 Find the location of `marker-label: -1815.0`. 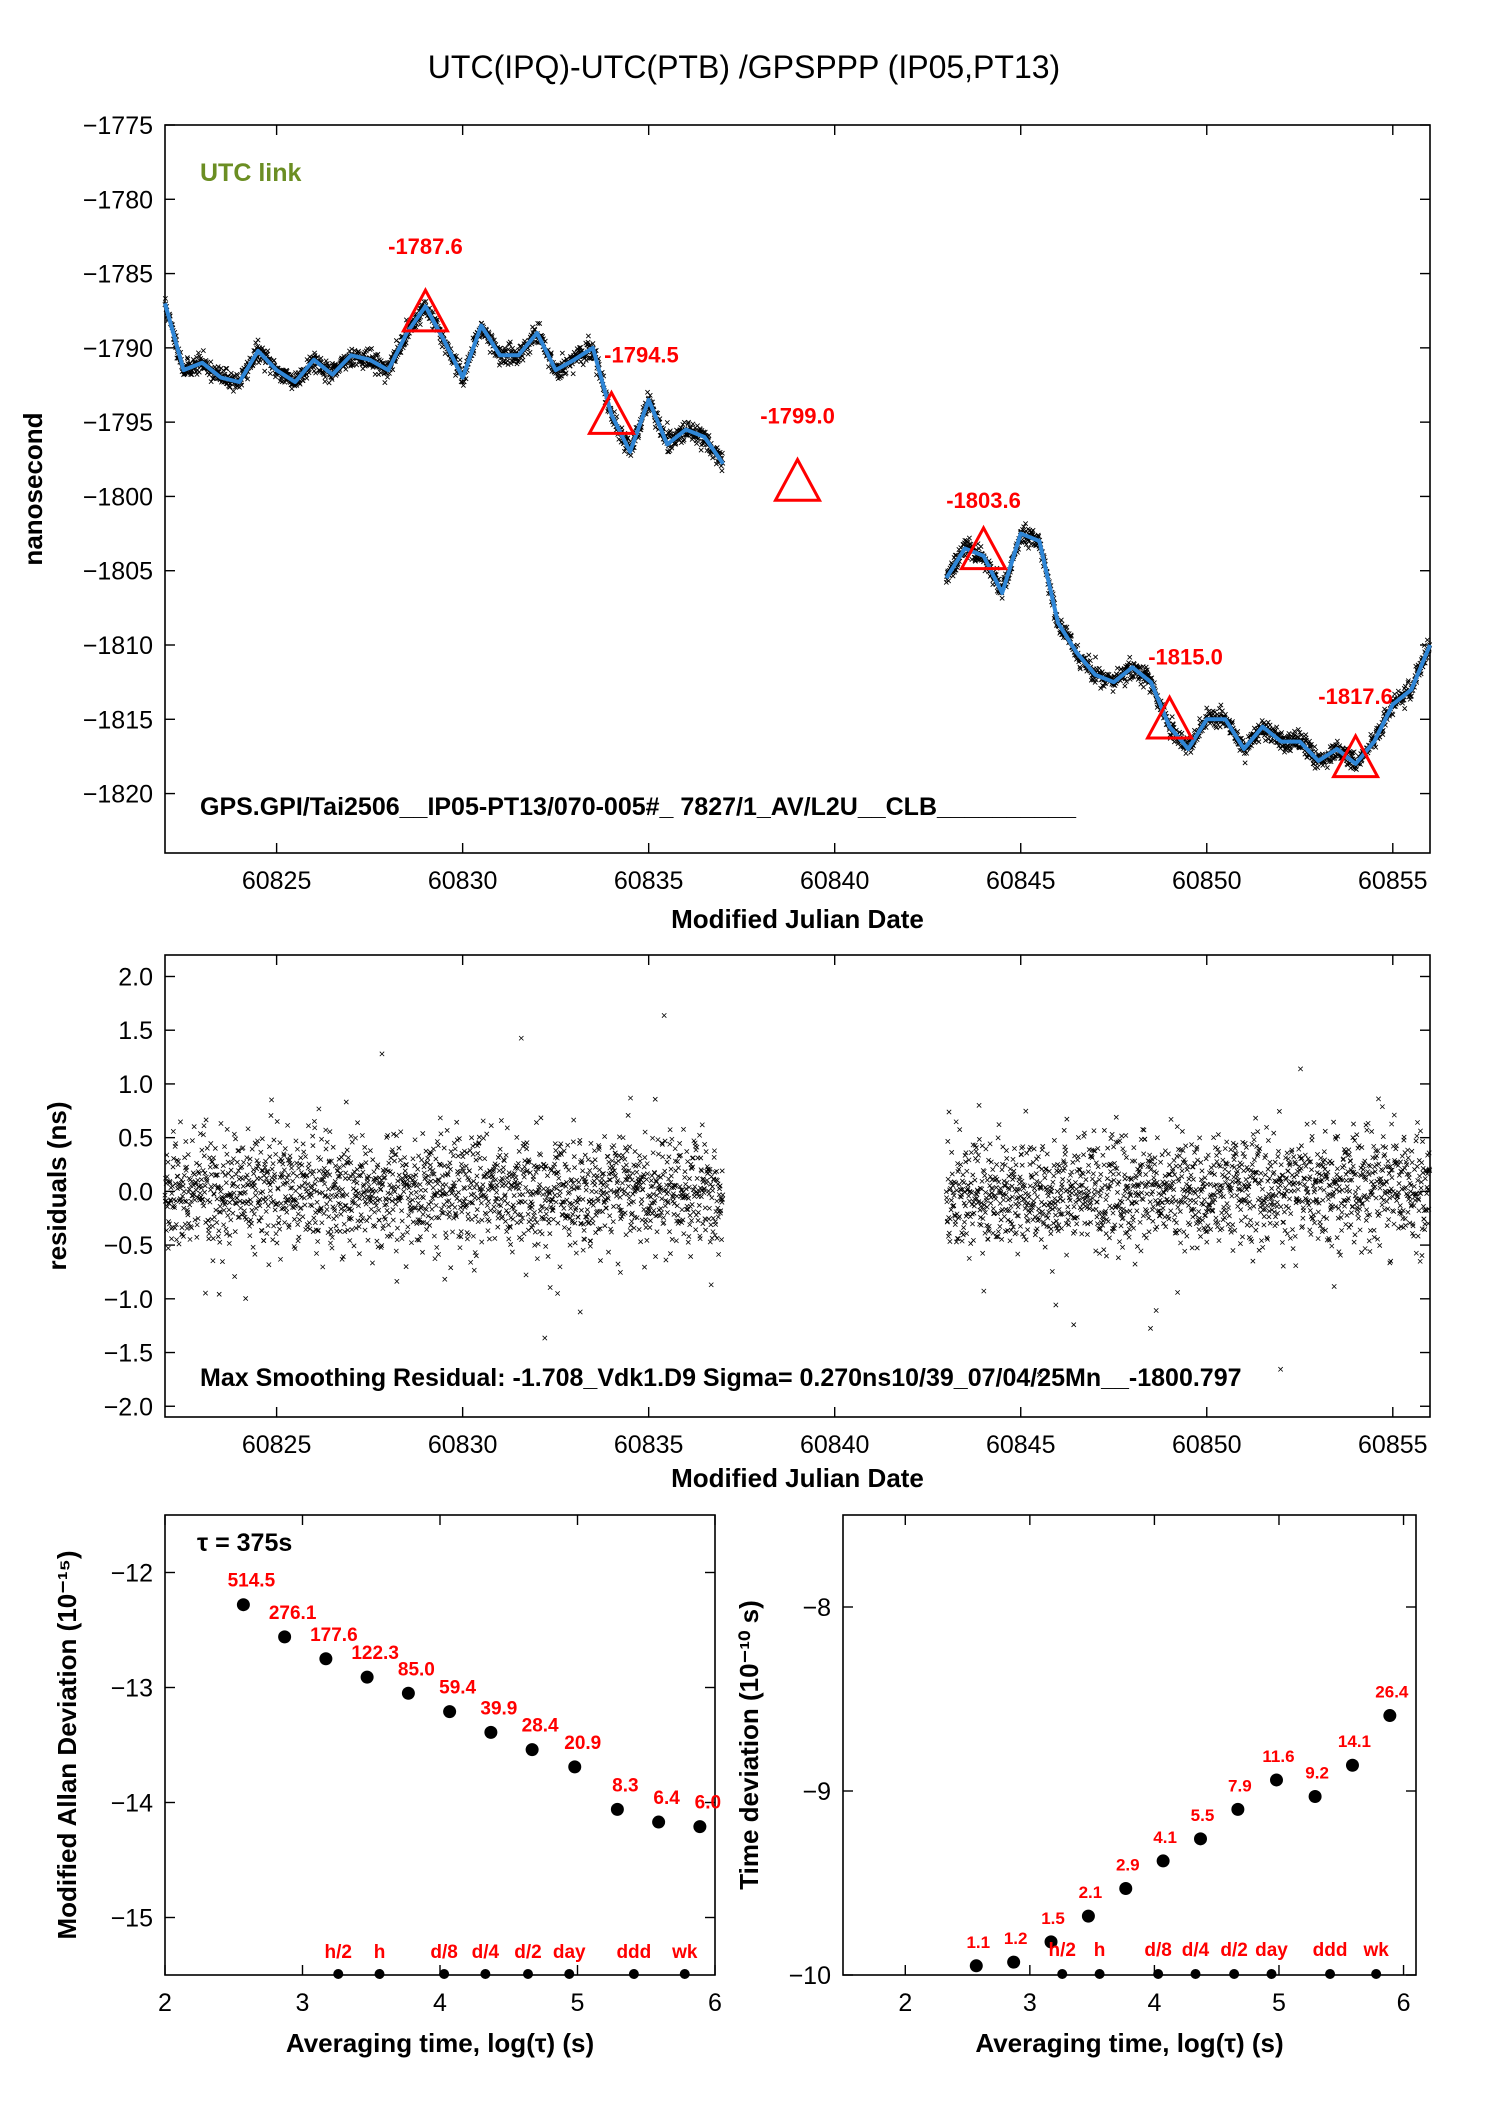

marker-label: -1815.0 is located at coordinates (1185, 656).